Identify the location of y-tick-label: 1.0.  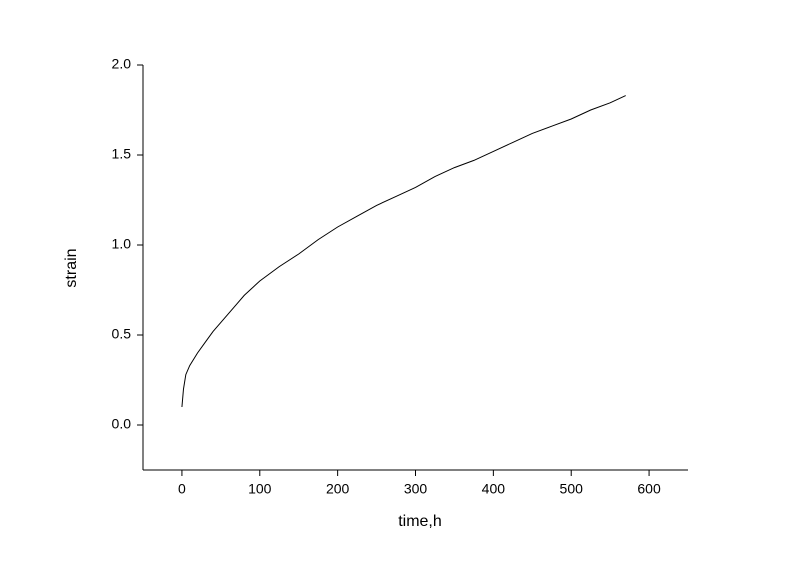
(122, 244).